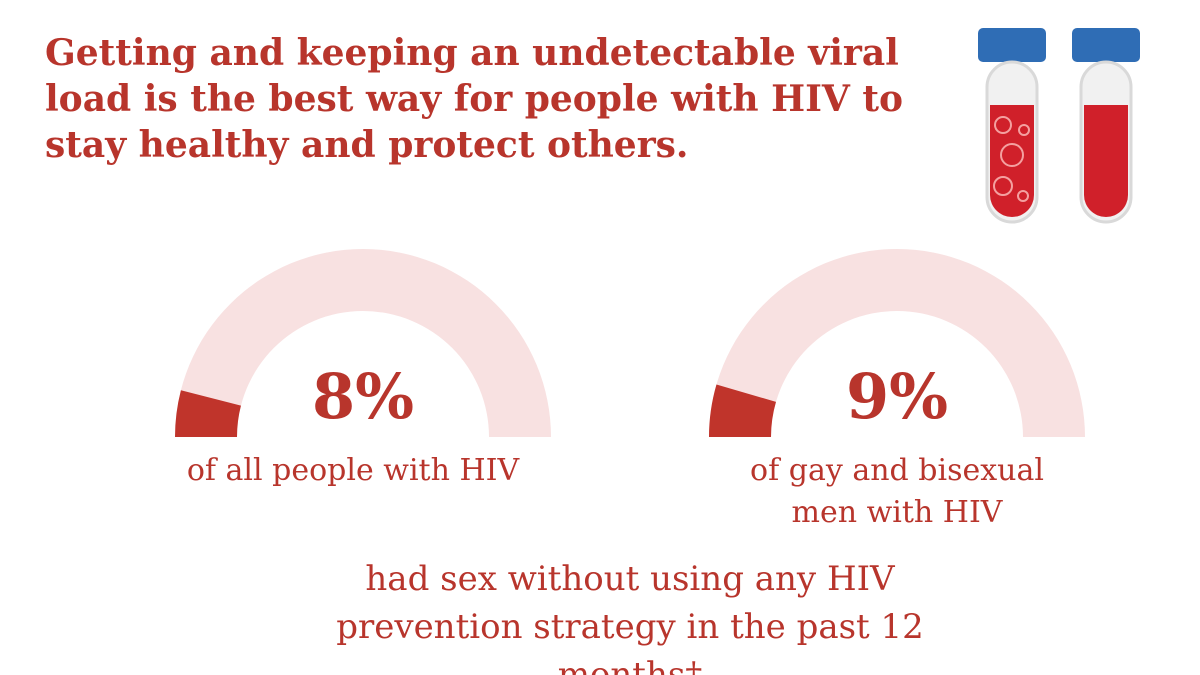 The height and width of the screenshot is (675, 1200). I want to click on tube-blood, so click(1106, 161).